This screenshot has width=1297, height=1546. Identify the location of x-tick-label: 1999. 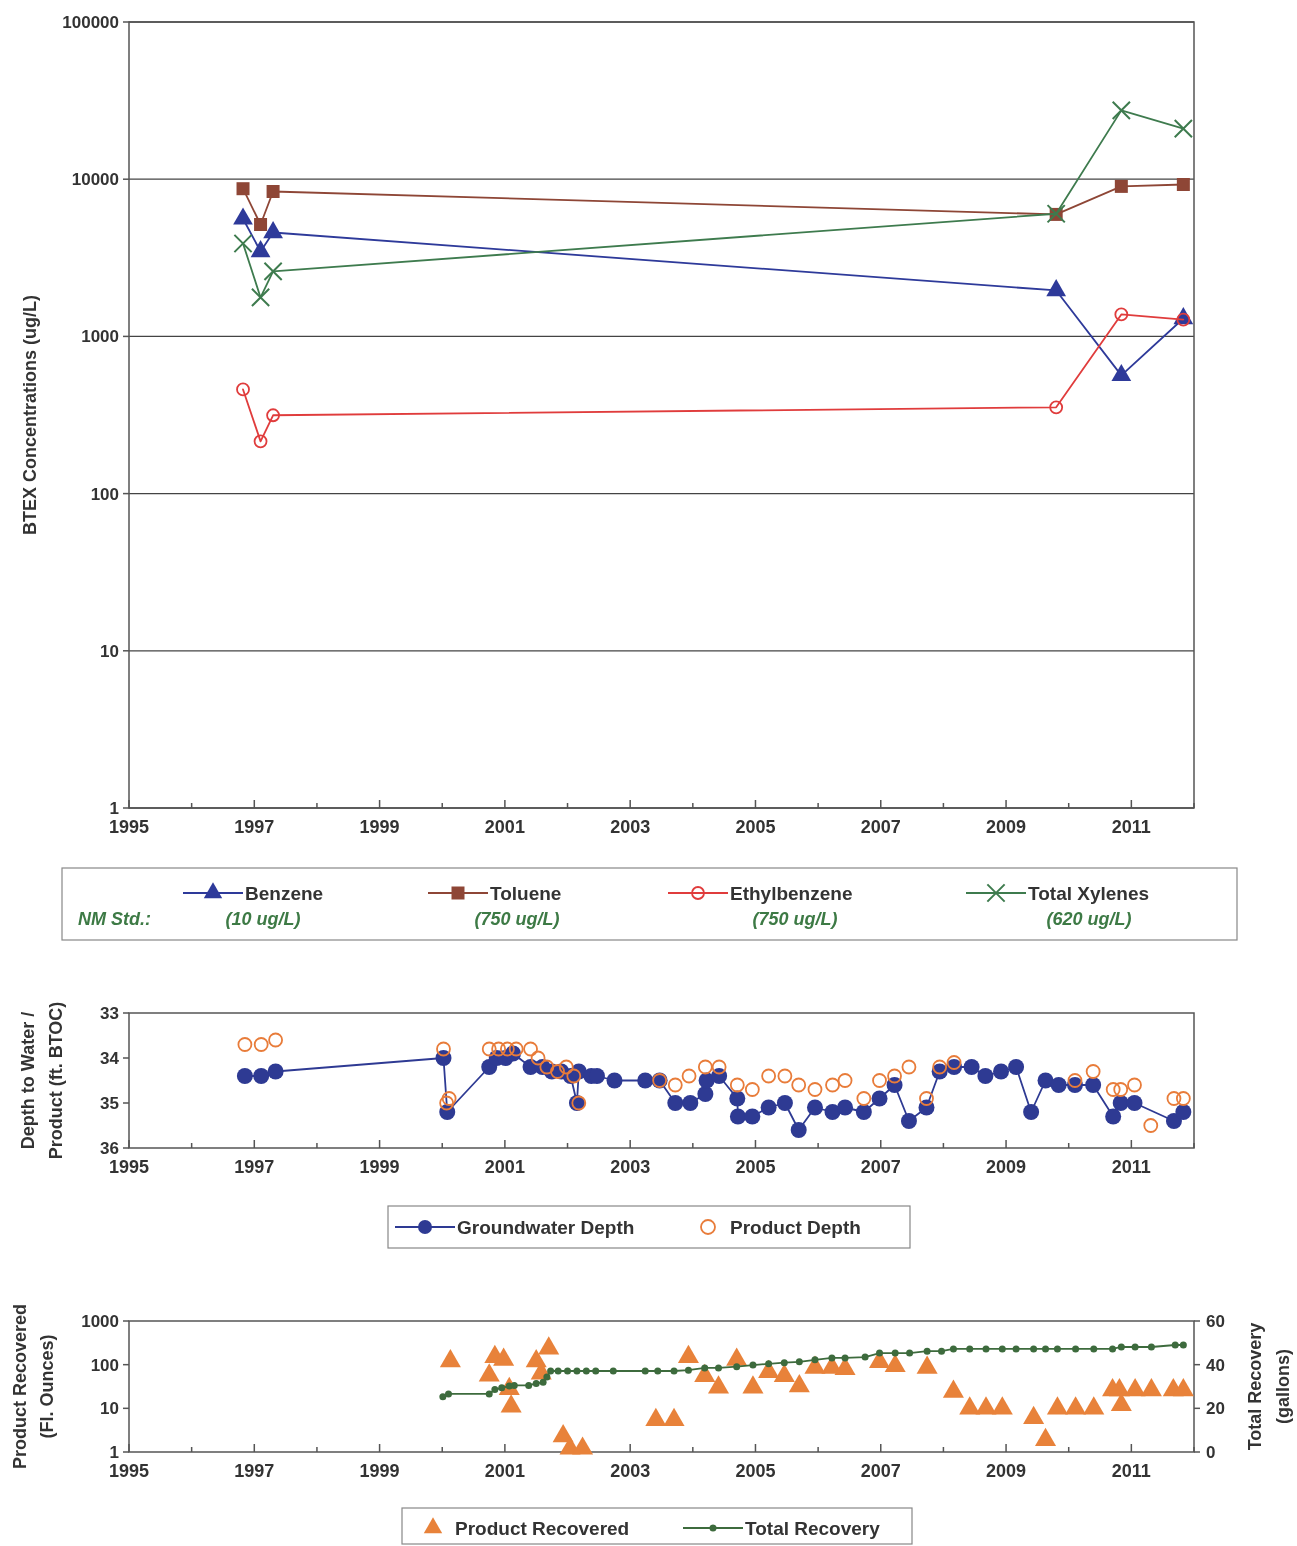
(379, 1471).